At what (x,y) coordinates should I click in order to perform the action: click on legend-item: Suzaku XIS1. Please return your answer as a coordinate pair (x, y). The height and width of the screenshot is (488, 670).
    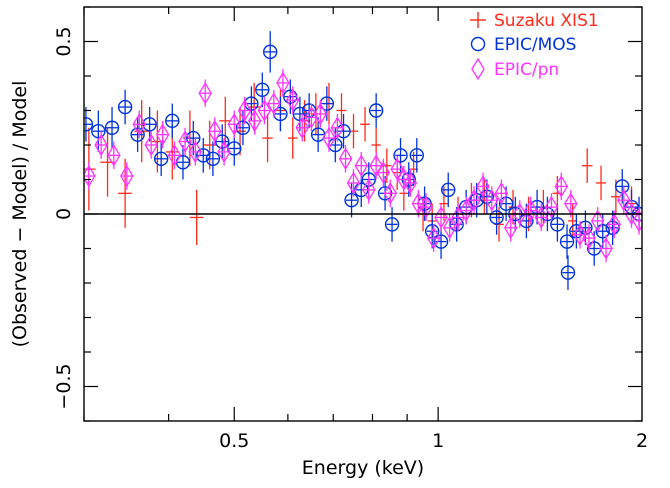
    Looking at the image, I should click on (534, 21).